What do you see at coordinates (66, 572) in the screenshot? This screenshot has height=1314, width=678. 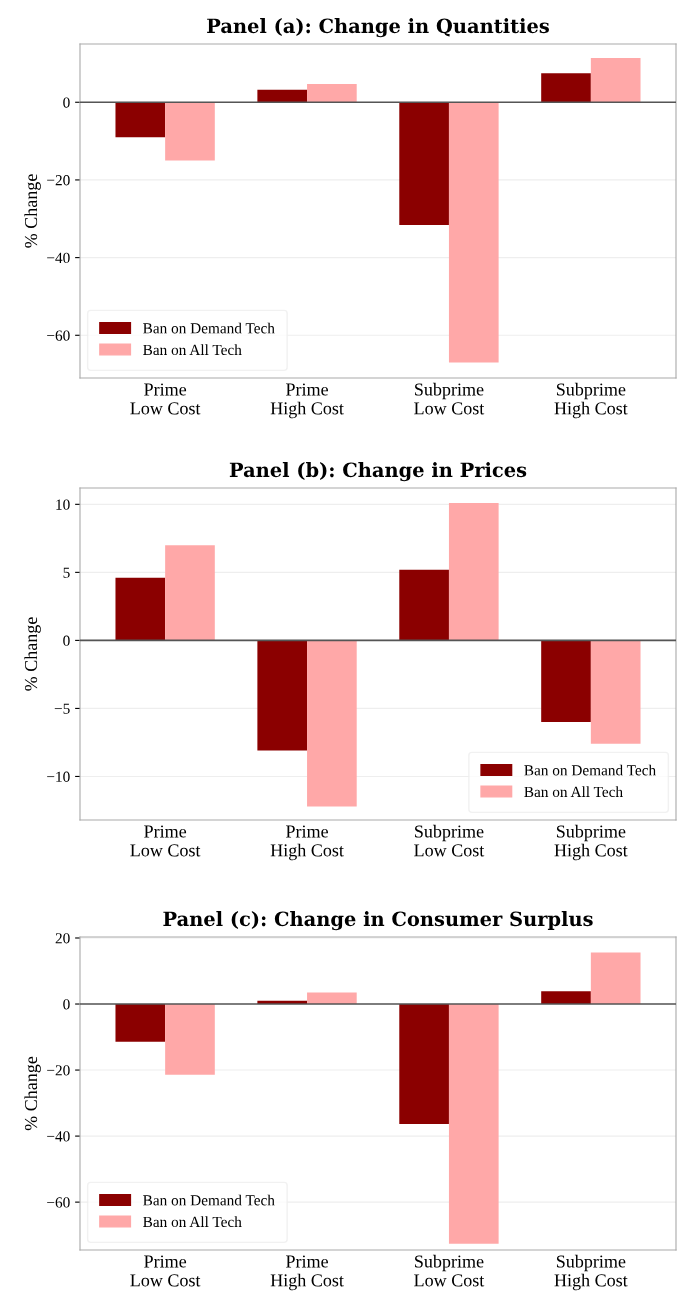 I see `y-tick-label: 5` at bounding box center [66, 572].